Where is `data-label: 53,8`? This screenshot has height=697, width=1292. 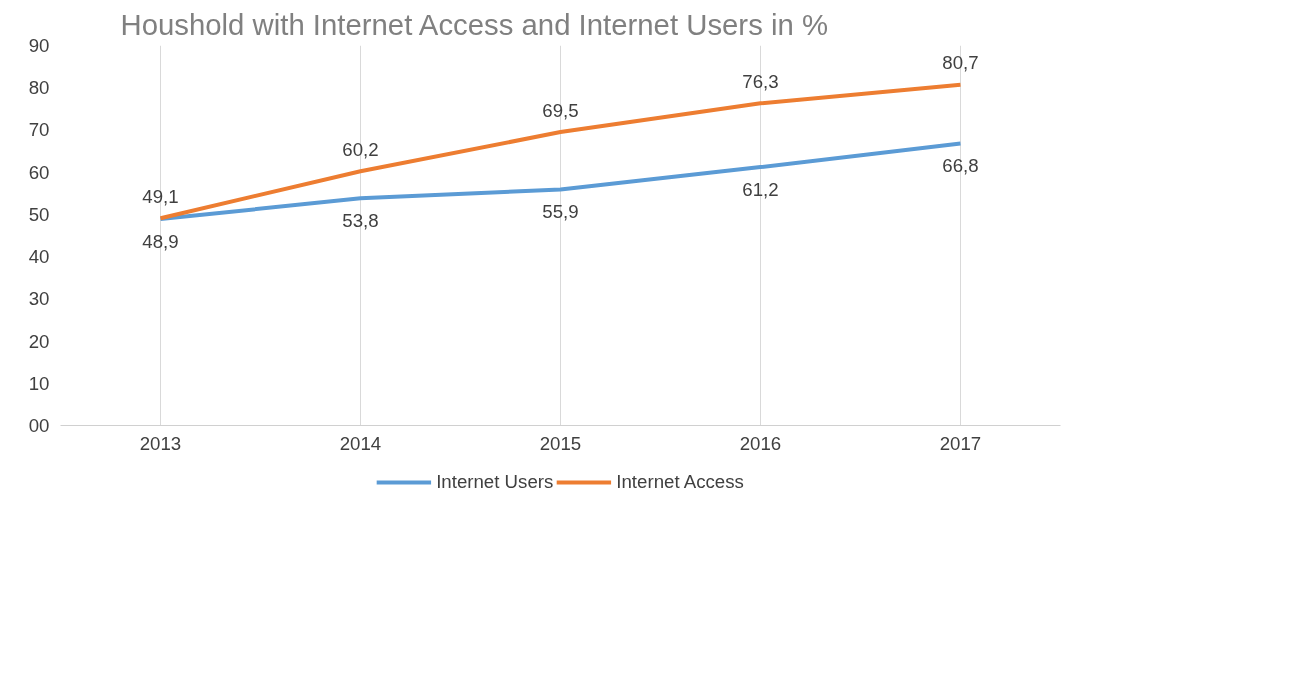
data-label: 53,8 is located at coordinates (360, 220).